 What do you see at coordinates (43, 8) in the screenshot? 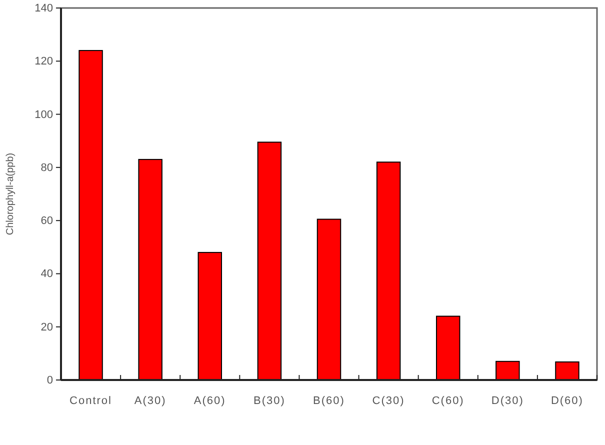
I see `y-tick-label: 140` at bounding box center [43, 8].